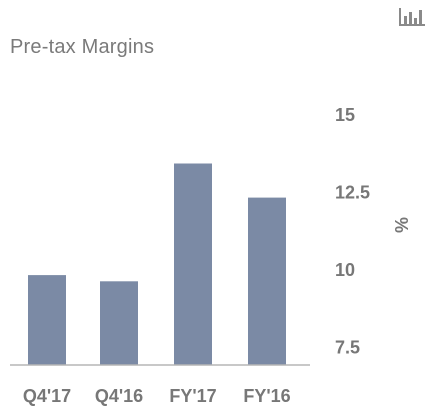  I want to click on y-tick-labels: 7.5 10 12.5 15, so click(352, 231).